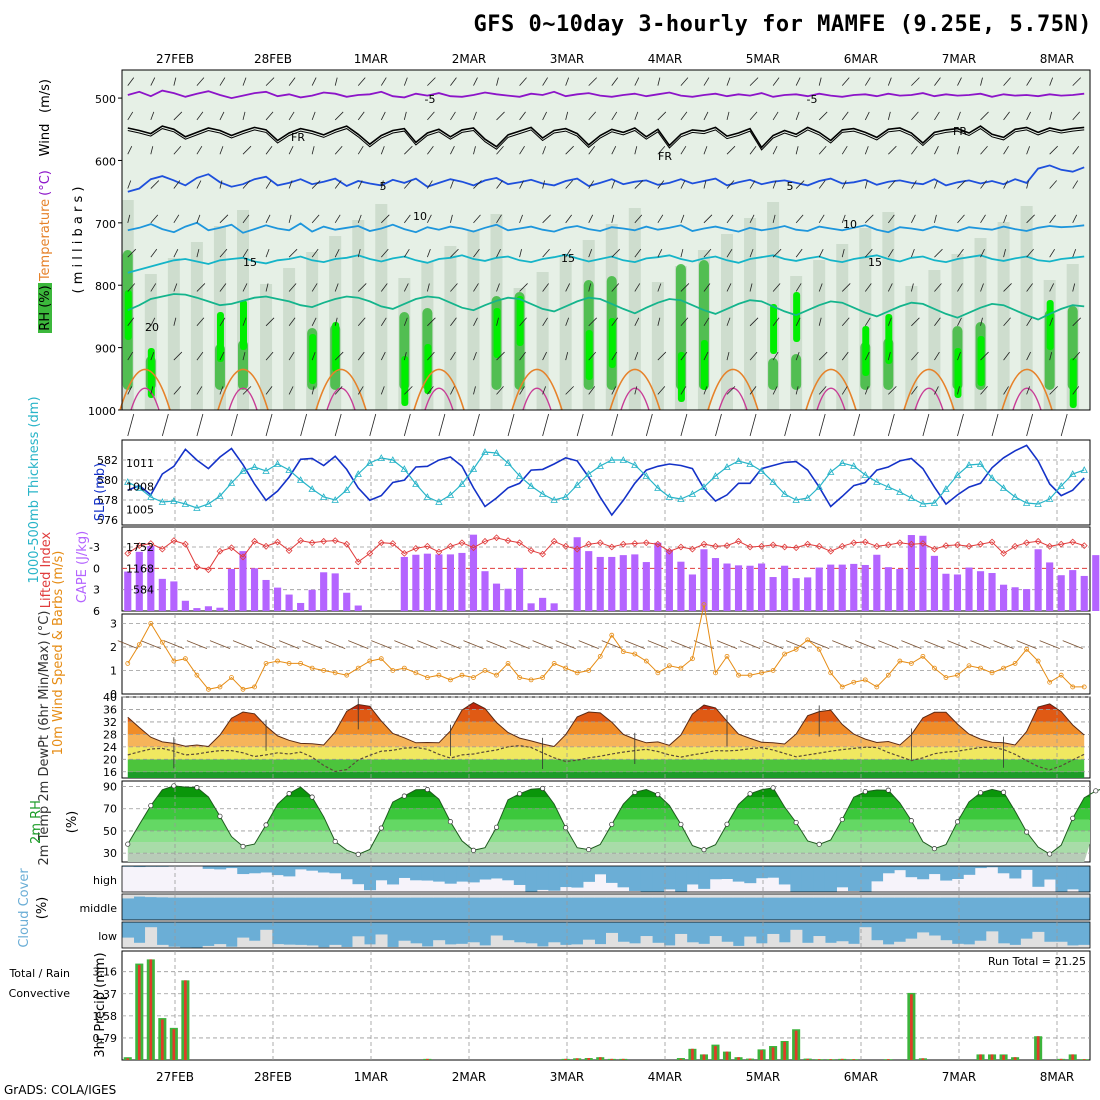 The image size is (1100, 1100). I want to click on date-label-bottom: 7MAR, so click(959, 1077).